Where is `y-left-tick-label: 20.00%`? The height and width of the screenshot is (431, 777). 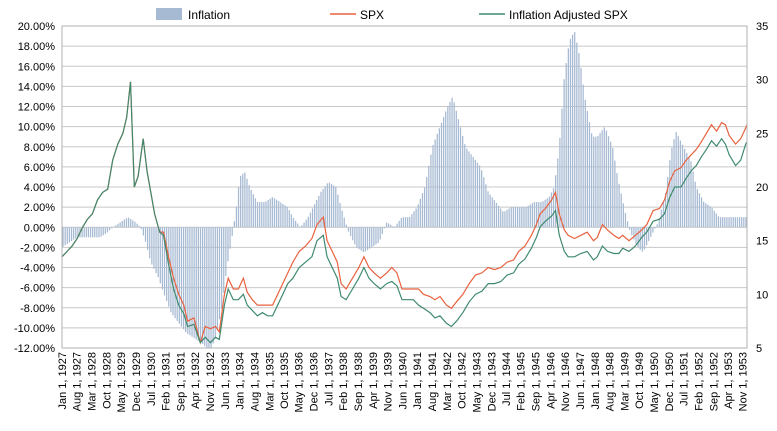 y-left-tick-label: 20.00% is located at coordinates (37, 27).